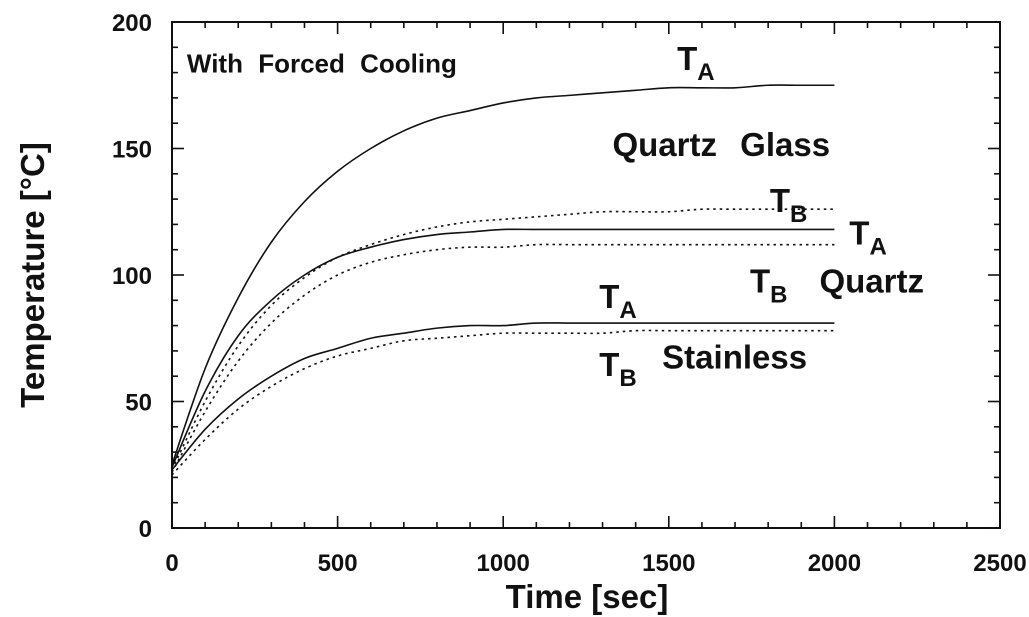 The height and width of the screenshot is (617, 1029). I want to click on x-axis-label: Time [sec], so click(587, 596).